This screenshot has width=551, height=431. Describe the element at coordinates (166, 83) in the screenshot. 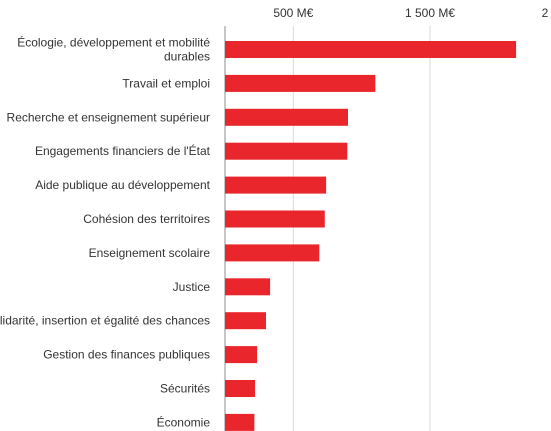

I see `category-label: Travail et emploi` at that location.